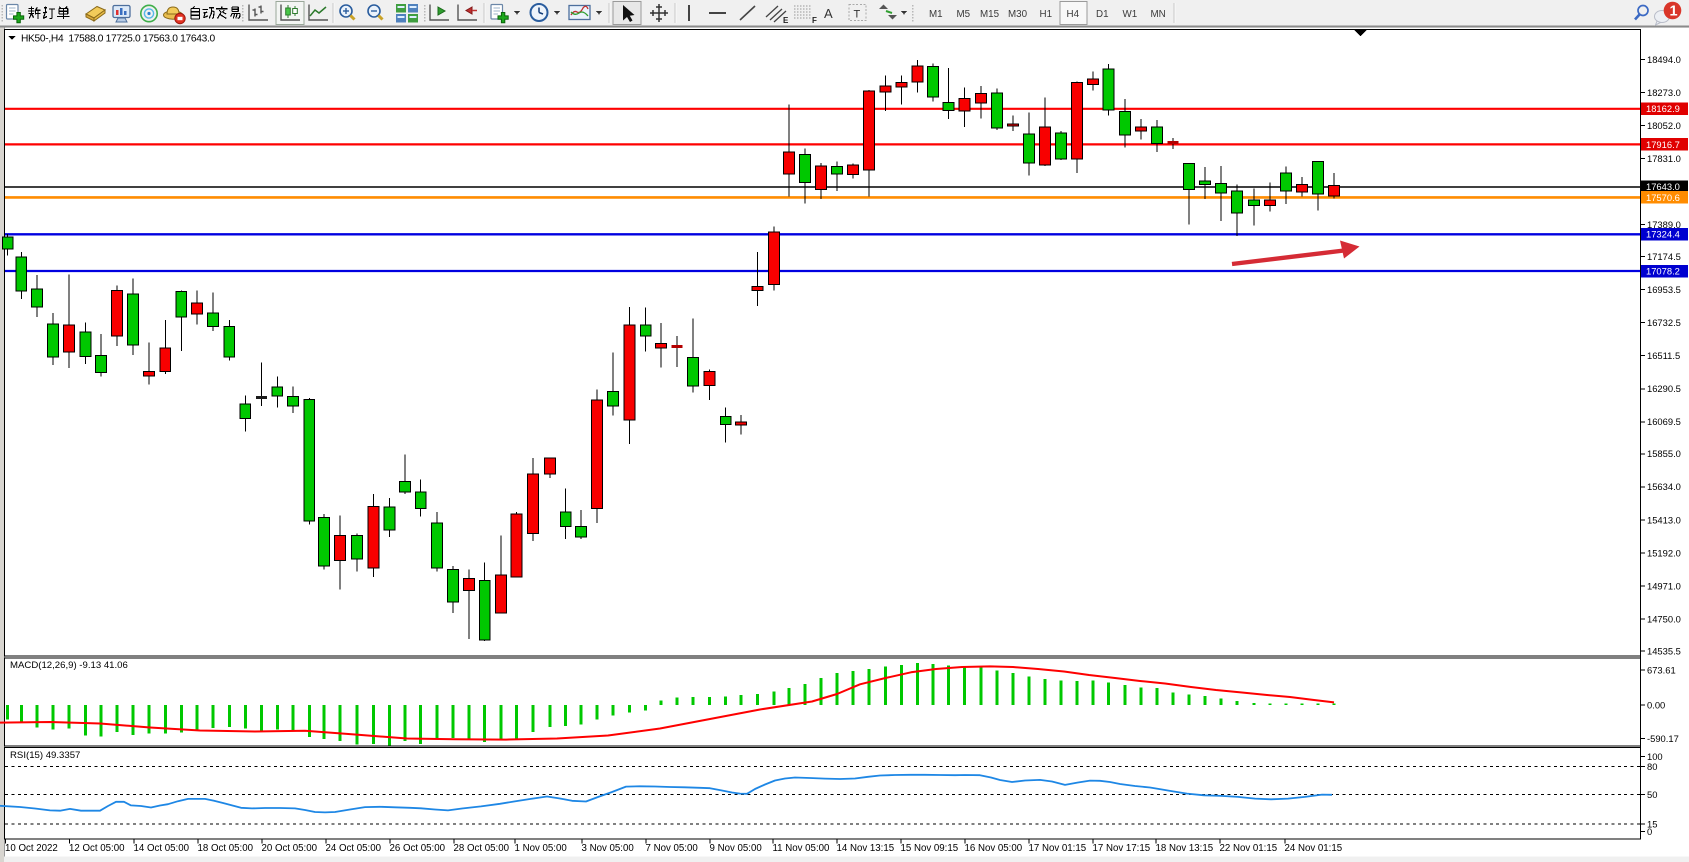  I want to click on svg-text: 17570.6, so click(1663, 197).